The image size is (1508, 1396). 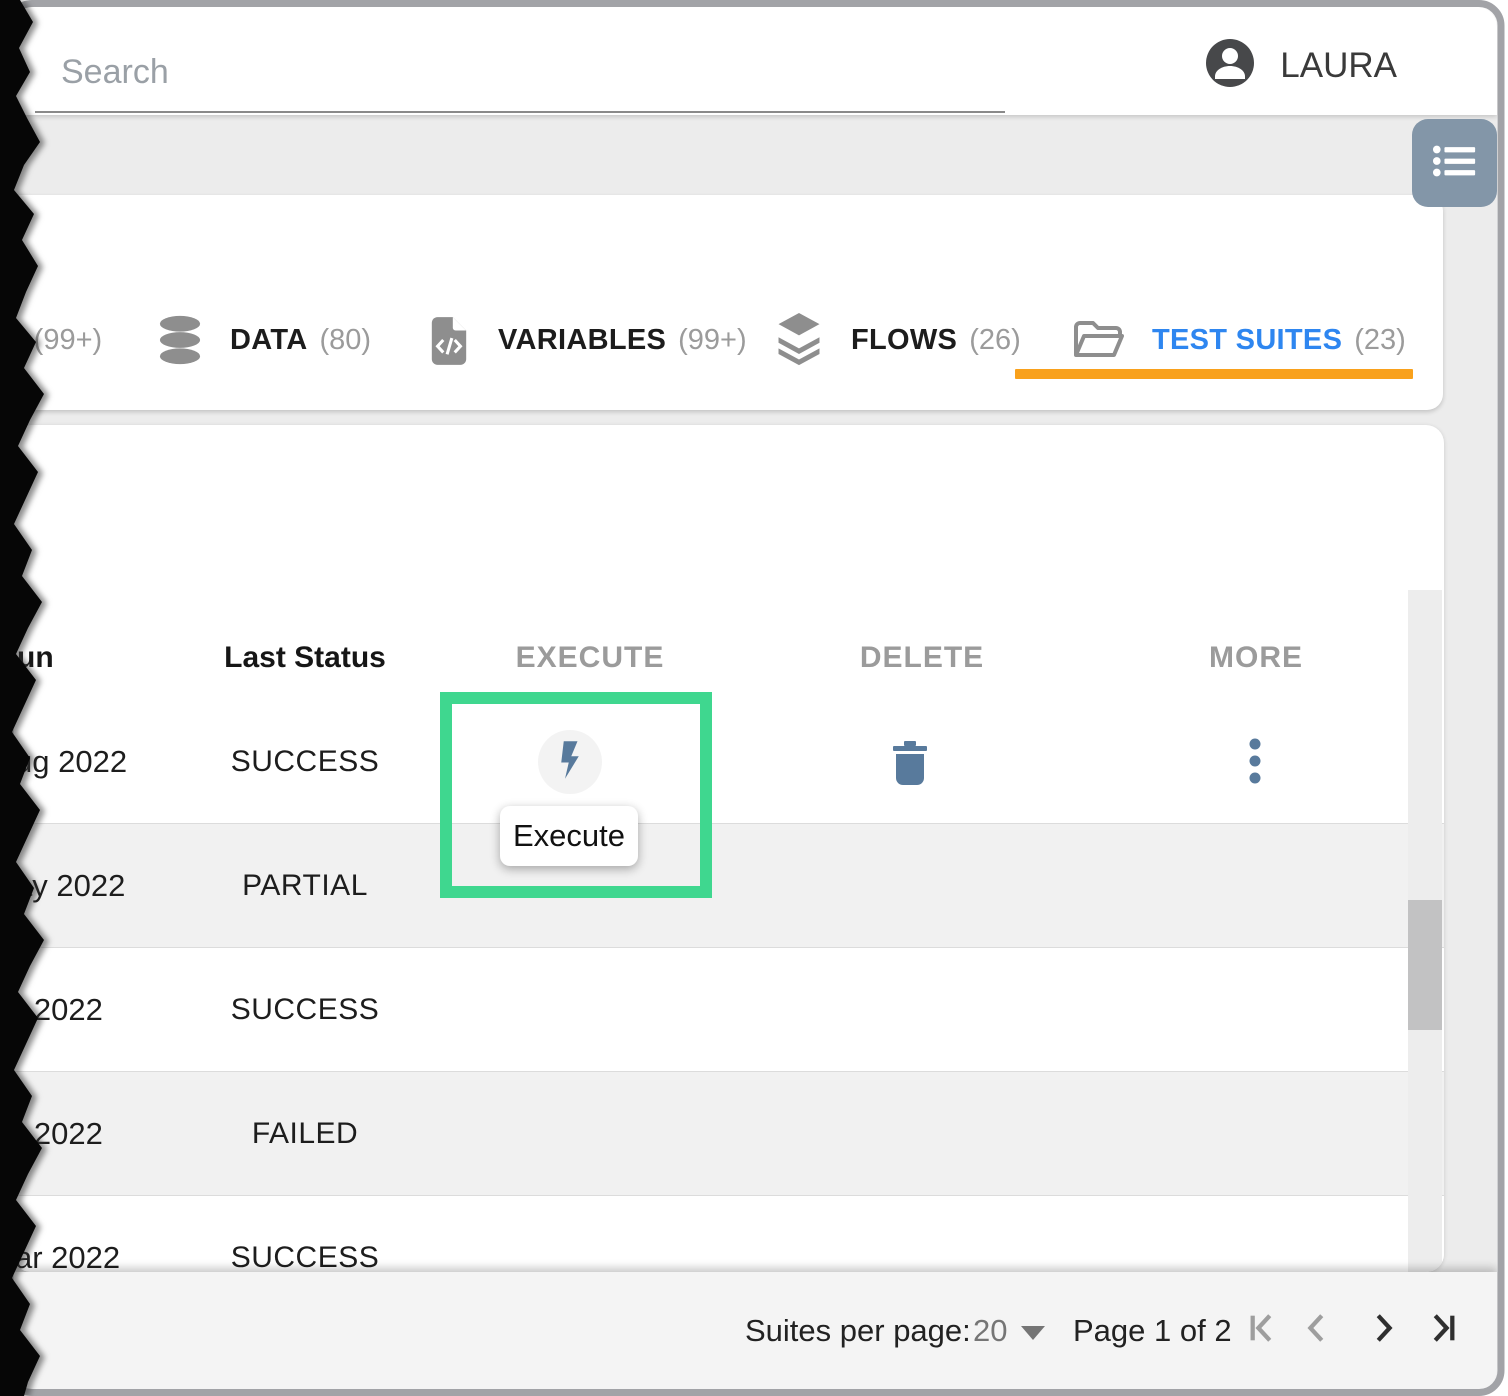 I want to click on last-page-button, so click(x=1440, y=1330).